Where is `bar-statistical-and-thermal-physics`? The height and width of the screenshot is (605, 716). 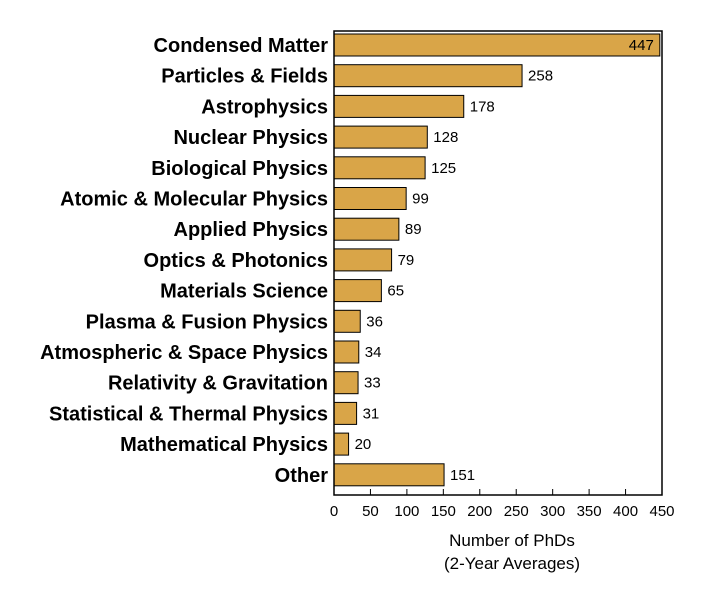
bar-statistical-and-thermal-physics is located at coordinates (345, 413).